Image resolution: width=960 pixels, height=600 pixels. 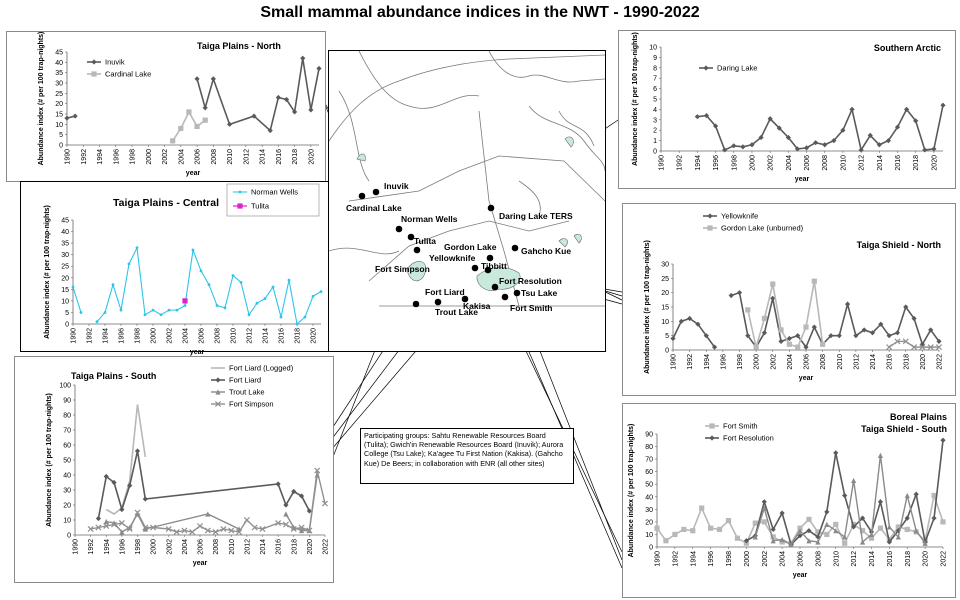 What do you see at coordinates (872, 559) in the screenshot?
I see `x-tick-label: 2014` at bounding box center [872, 559].